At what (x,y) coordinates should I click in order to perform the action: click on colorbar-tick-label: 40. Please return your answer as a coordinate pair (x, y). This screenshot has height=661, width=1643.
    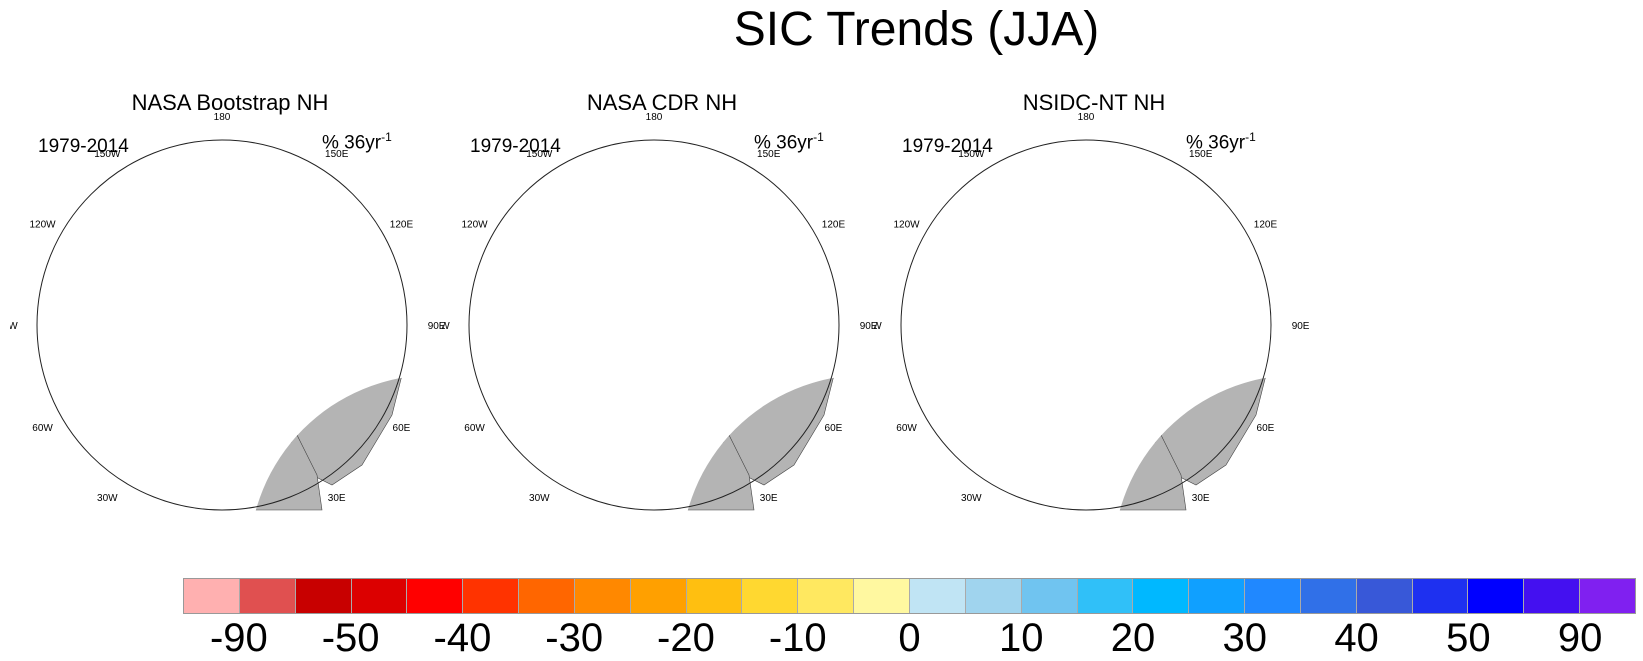
    Looking at the image, I should click on (1356, 638).